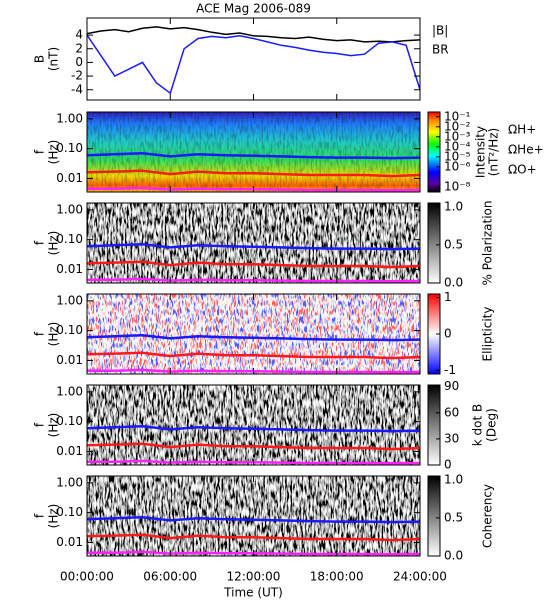  I want to click on legend-label: ΩHe+, so click(526, 150).